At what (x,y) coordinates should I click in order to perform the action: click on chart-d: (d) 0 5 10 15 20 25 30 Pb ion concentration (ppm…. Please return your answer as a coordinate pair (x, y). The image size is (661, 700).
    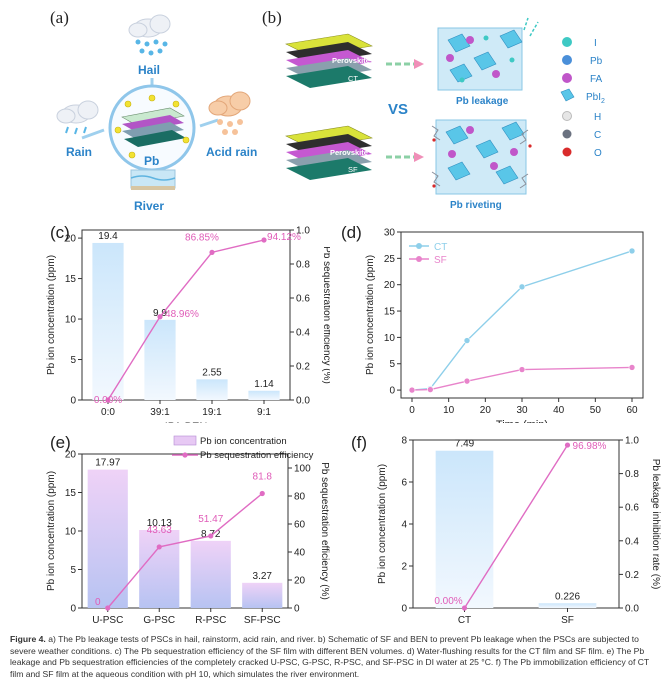
    Looking at the image, I should click on (492, 323).